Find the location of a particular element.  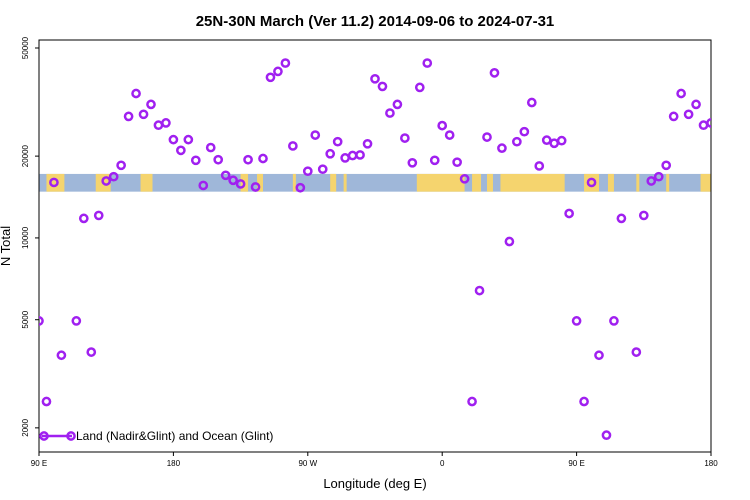

y-axis: 2000 5000 10000 20000 50000 is located at coordinates (30, 236).